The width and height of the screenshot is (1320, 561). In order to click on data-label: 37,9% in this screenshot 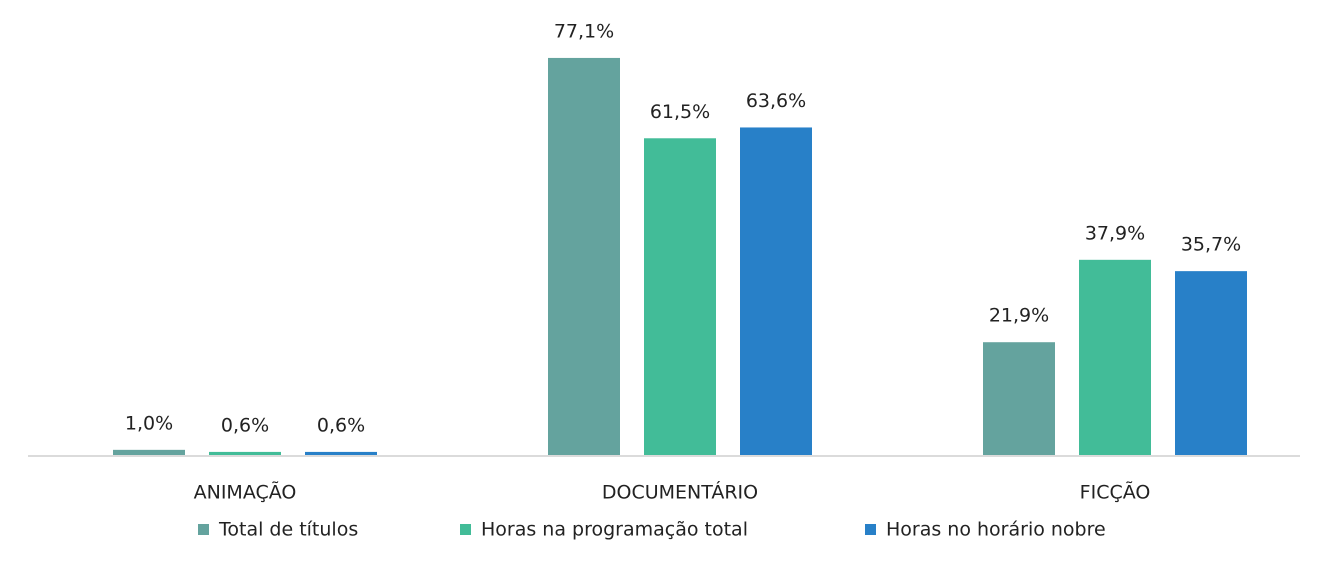, I will do `click(1115, 233)`.